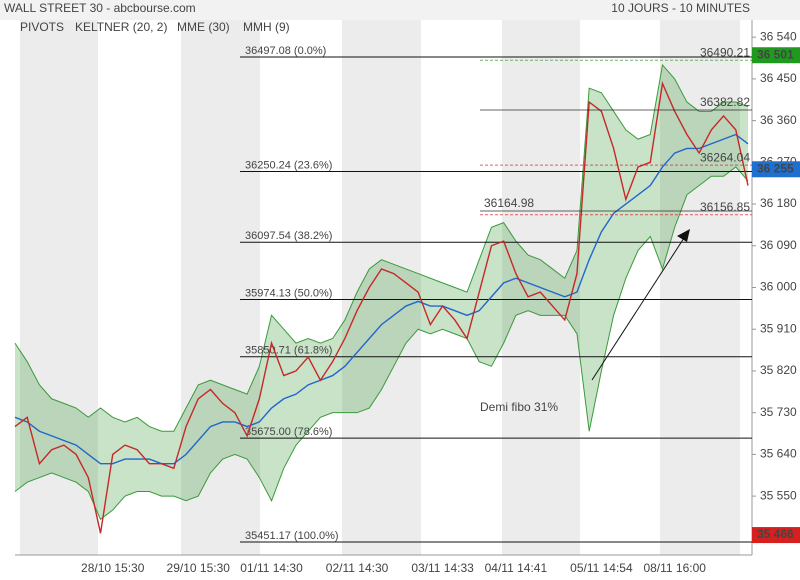 The image size is (800, 580). What do you see at coordinates (292, 536) in the screenshot?
I see `fibo-label: 35451.17 (100.0%)` at bounding box center [292, 536].